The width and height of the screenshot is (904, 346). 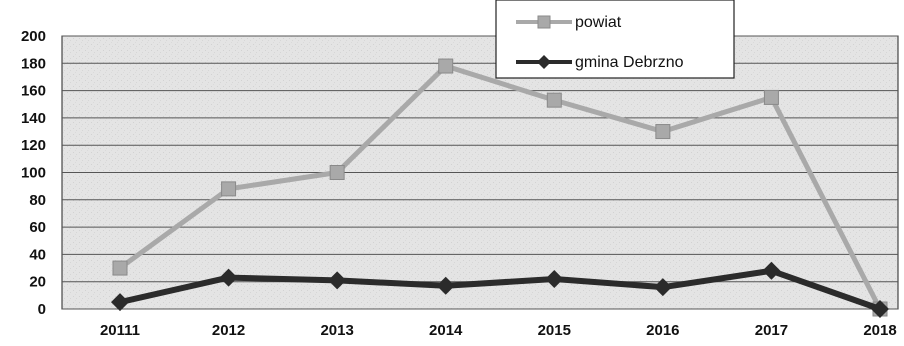 I want to click on y-tick-label: 0, so click(x=42, y=309).